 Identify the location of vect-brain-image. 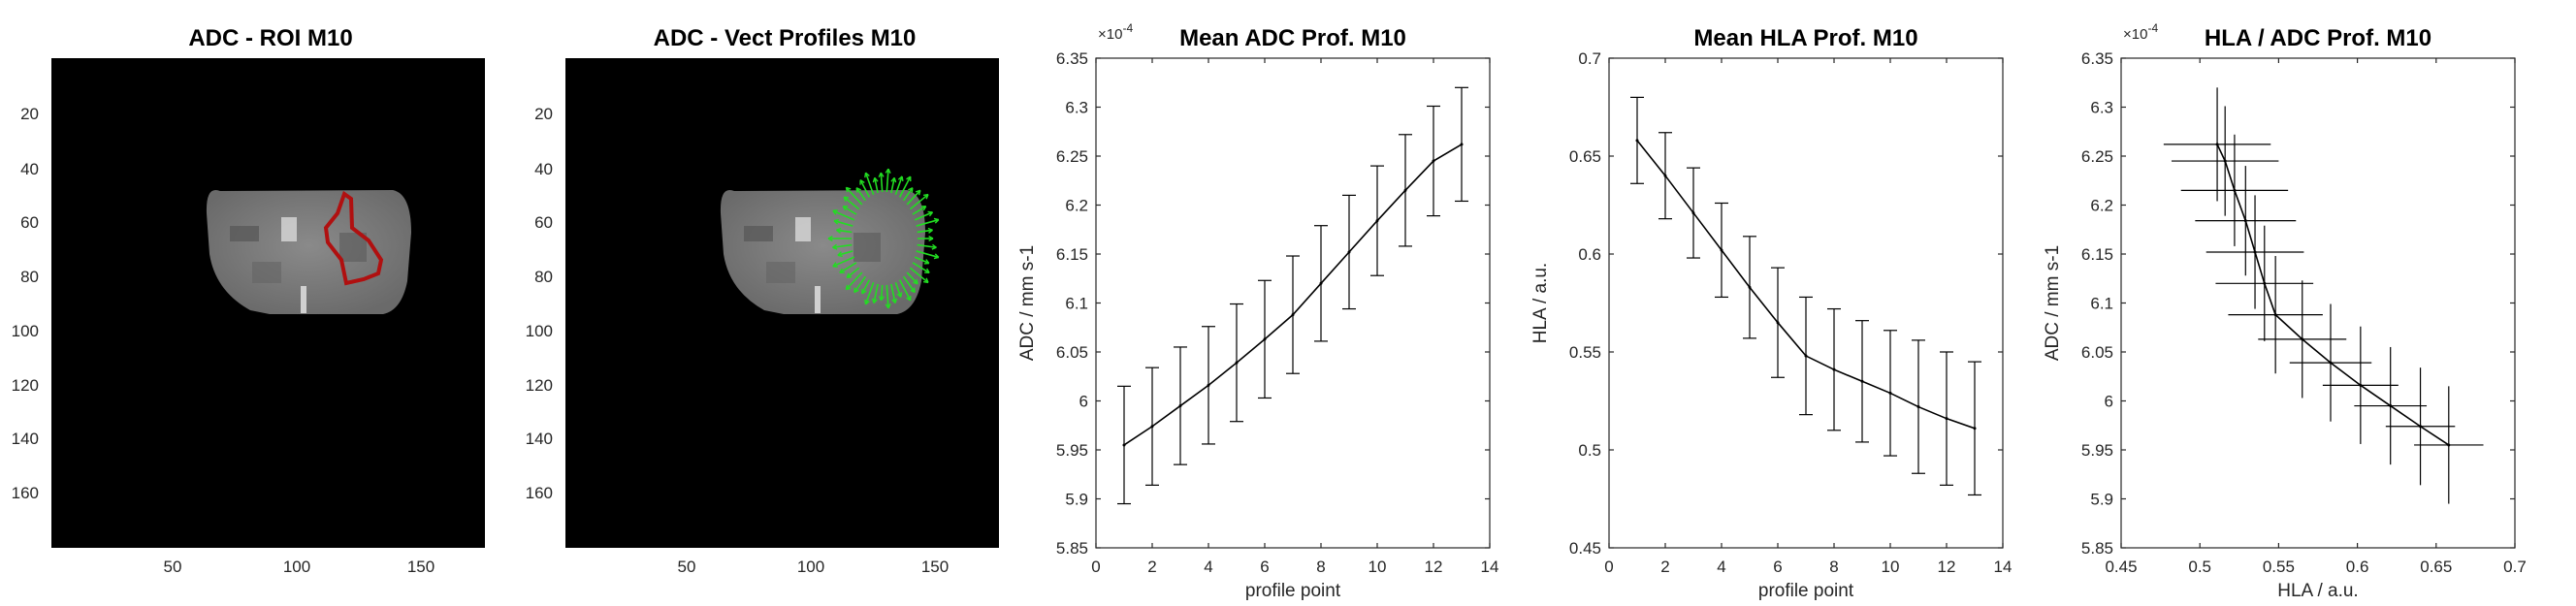
(822, 252).